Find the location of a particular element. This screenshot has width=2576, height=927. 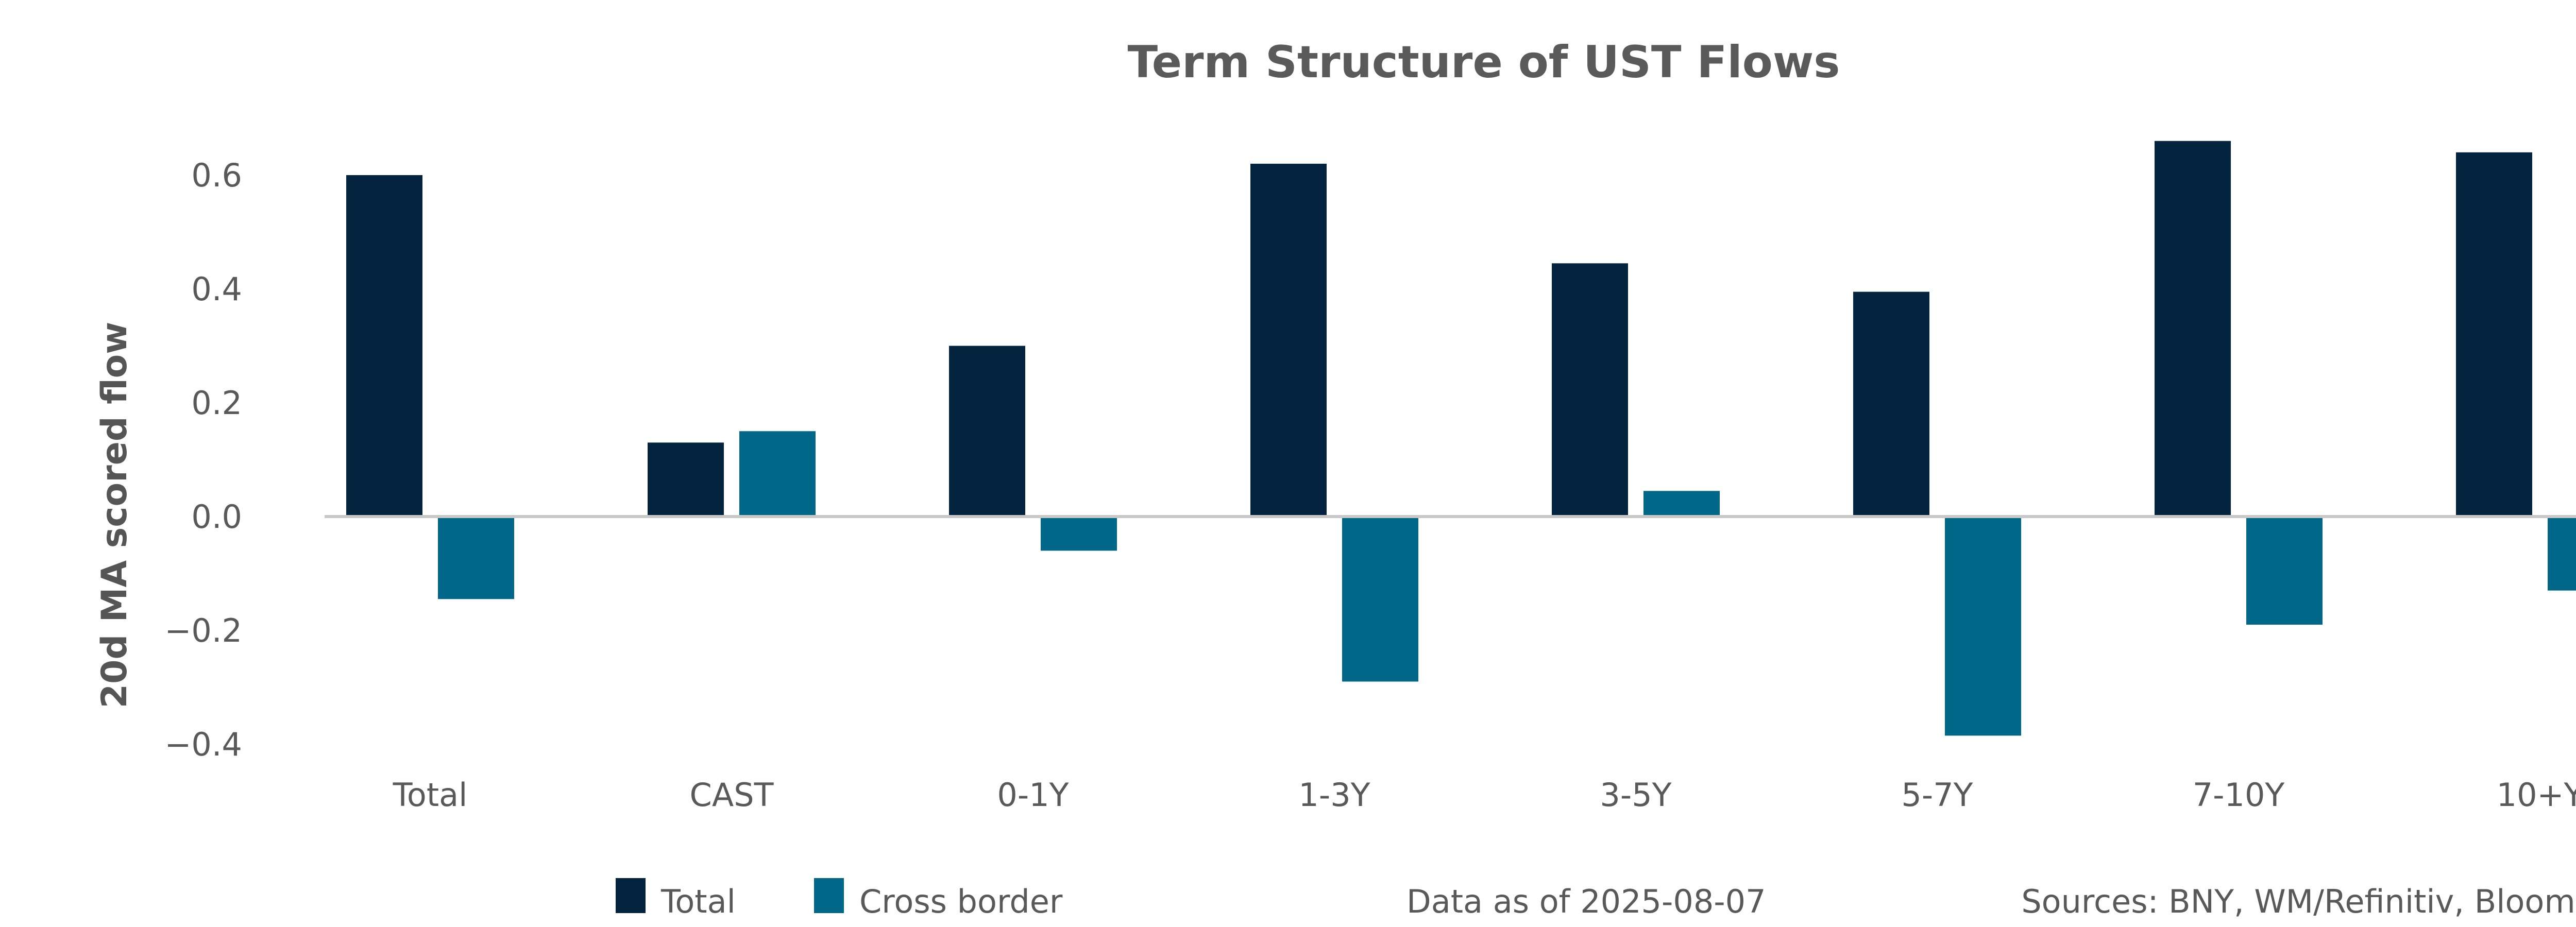

bar-cross-border-total is located at coordinates (476, 558).